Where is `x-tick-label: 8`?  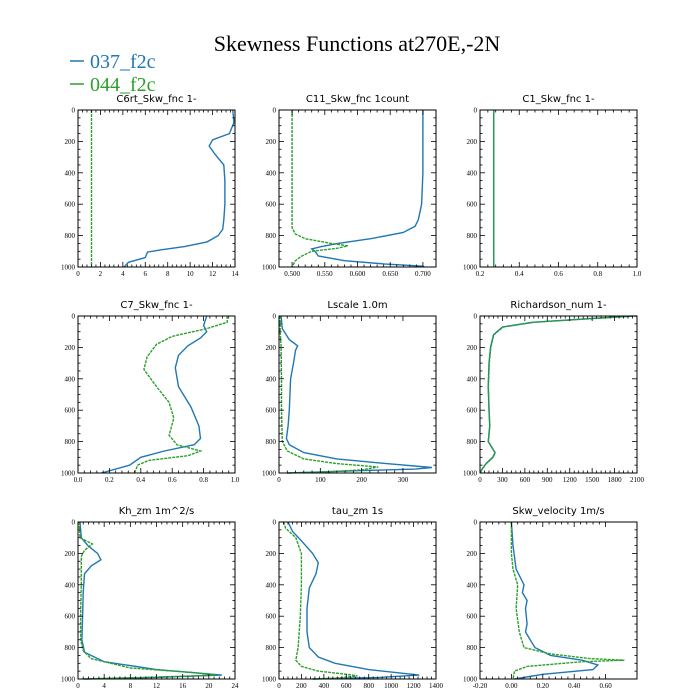 x-tick-label: 8 is located at coordinates (168, 274).